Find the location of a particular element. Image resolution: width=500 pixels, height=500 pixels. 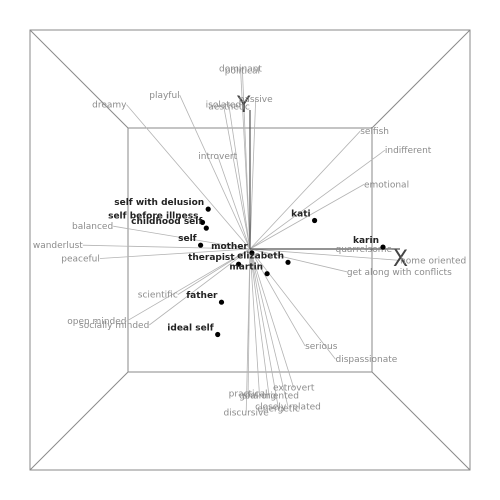

construct-label-political: political is located at coordinates (242, 71).